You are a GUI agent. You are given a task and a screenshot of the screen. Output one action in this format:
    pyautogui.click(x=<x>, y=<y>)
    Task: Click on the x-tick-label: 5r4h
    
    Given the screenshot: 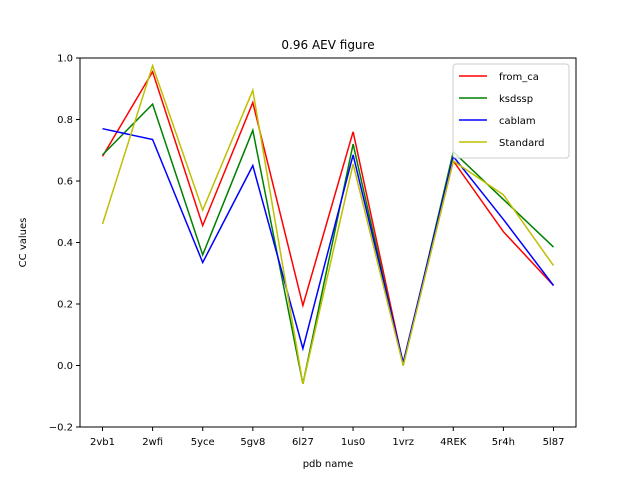 What is the action you would take?
    pyautogui.click(x=503, y=442)
    